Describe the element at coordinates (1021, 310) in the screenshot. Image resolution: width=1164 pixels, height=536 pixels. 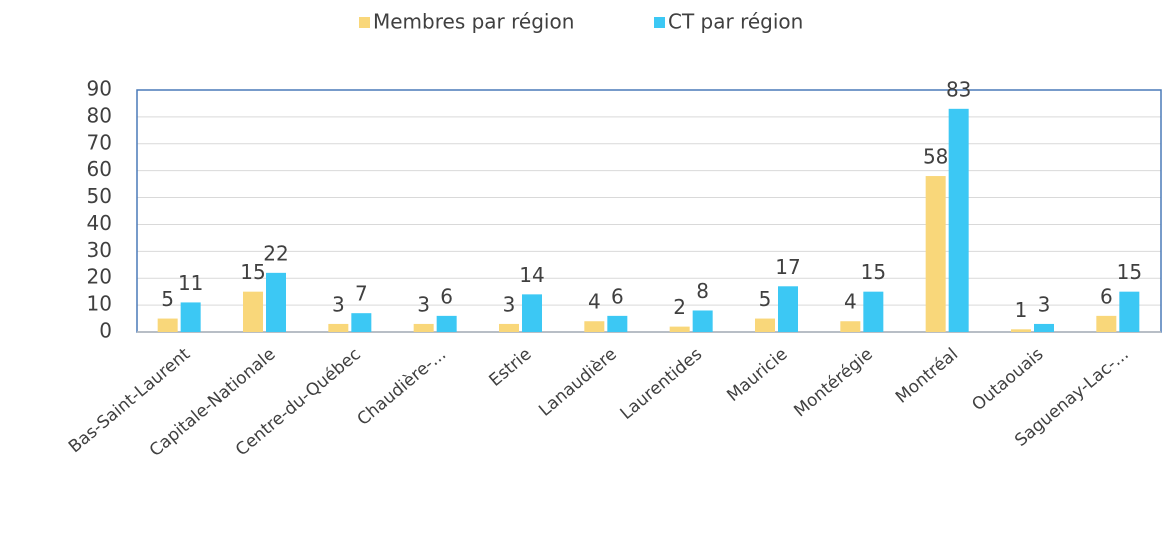
I see `data-label: 1` at that location.